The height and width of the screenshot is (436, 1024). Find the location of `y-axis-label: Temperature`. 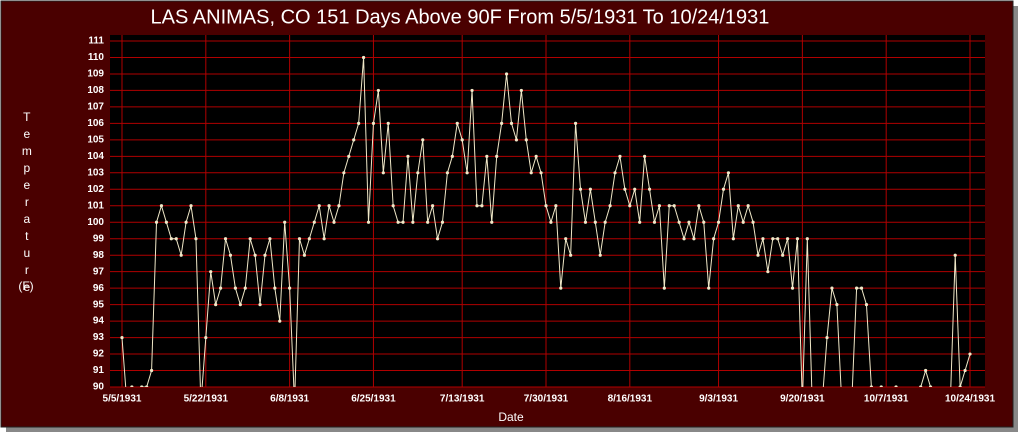

y-axis-label: Temperature is located at coordinates (27, 203).